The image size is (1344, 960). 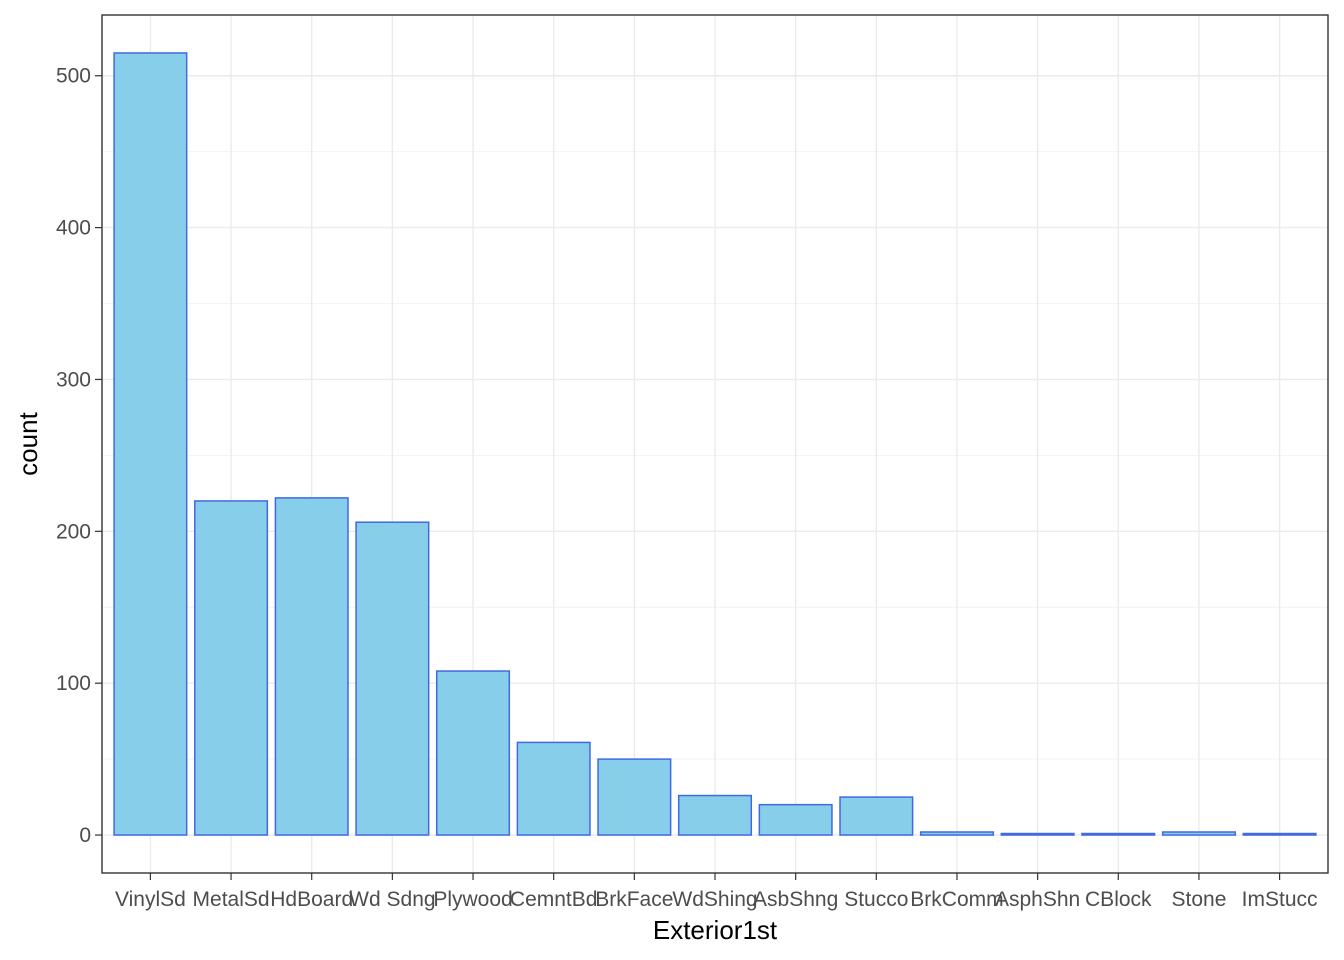 What do you see at coordinates (714, 899) in the screenshot?
I see `x-tick-label: WdShing` at bounding box center [714, 899].